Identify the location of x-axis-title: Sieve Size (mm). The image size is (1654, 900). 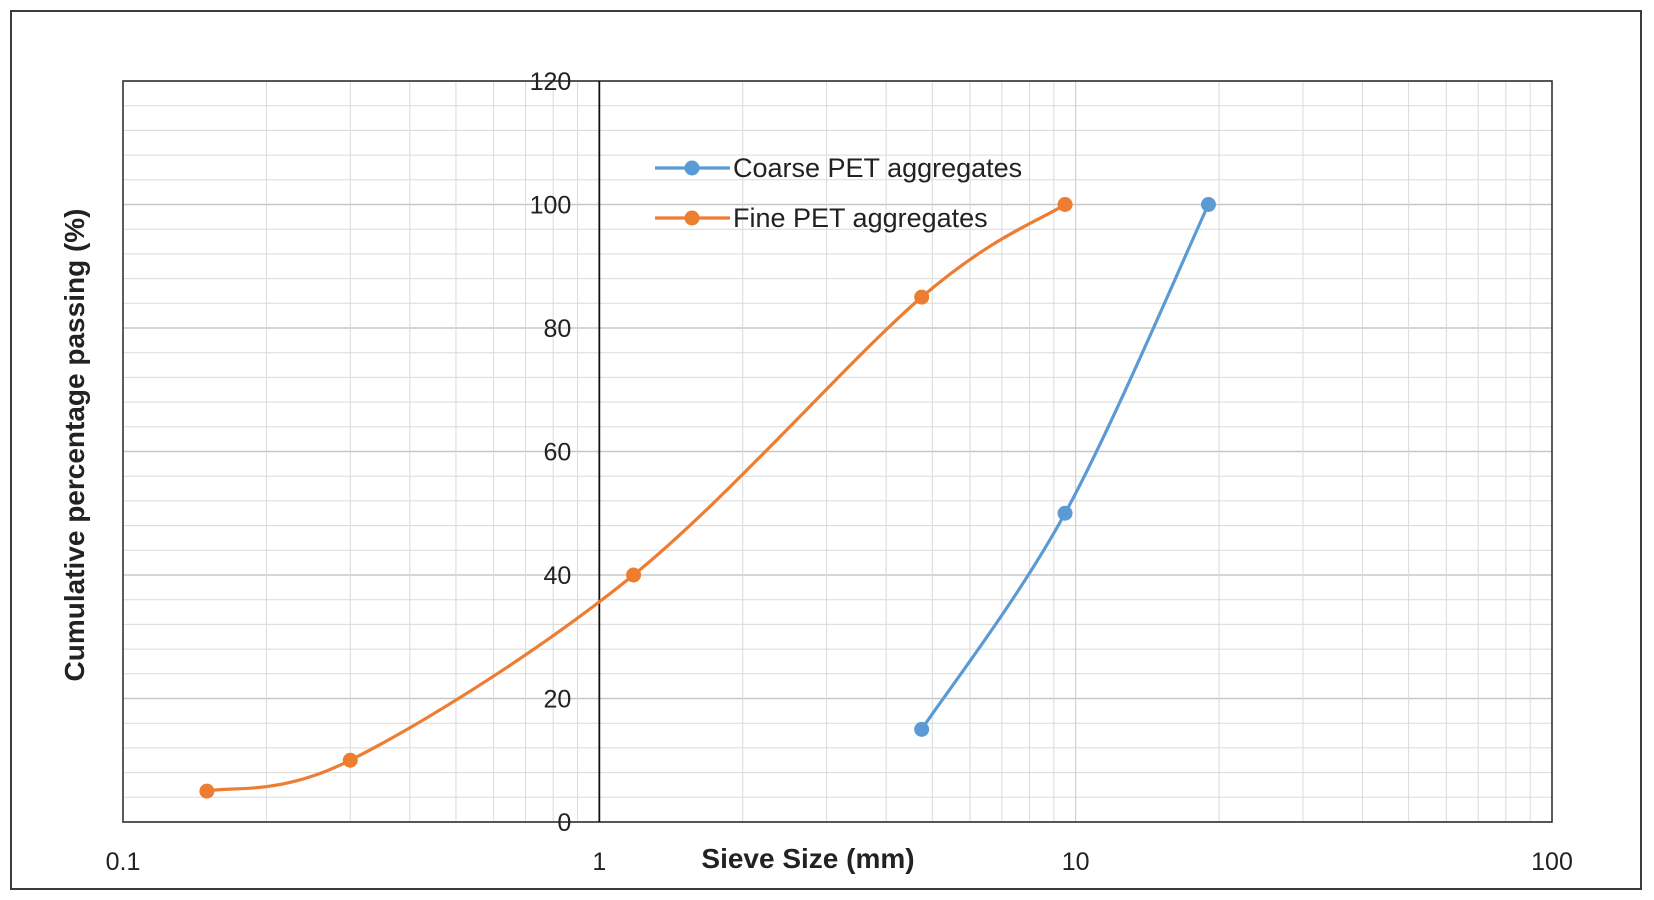
(807, 858).